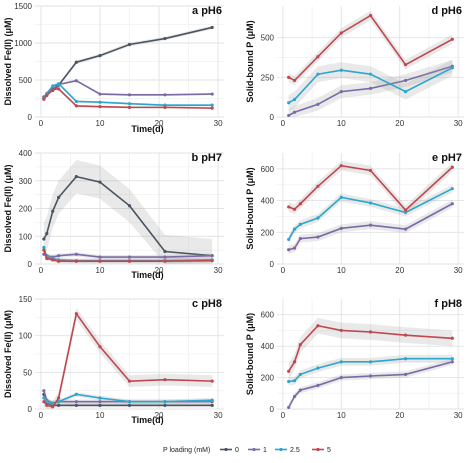  What do you see at coordinates (206, 158) in the screenshot?
I see `panel-title: b pH7` at bounding box center [206, 158].